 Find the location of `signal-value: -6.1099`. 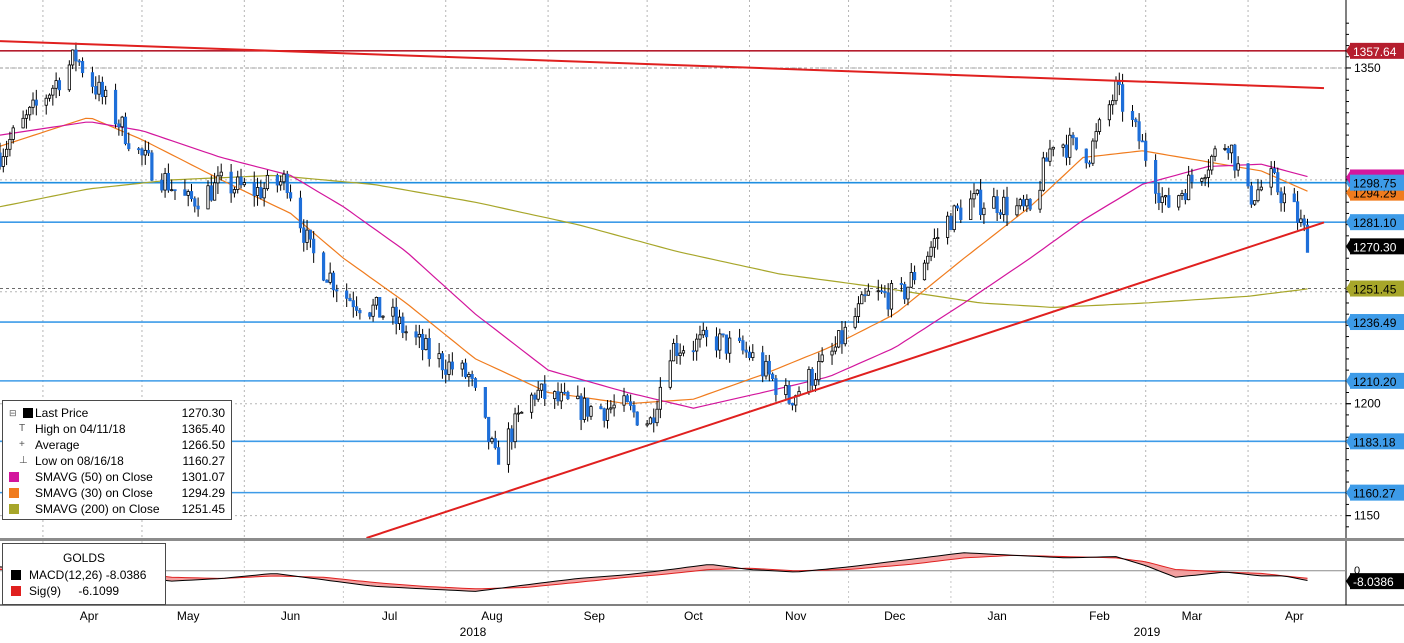

signal-value: -6.1099 is located at coordinates (99, 591).